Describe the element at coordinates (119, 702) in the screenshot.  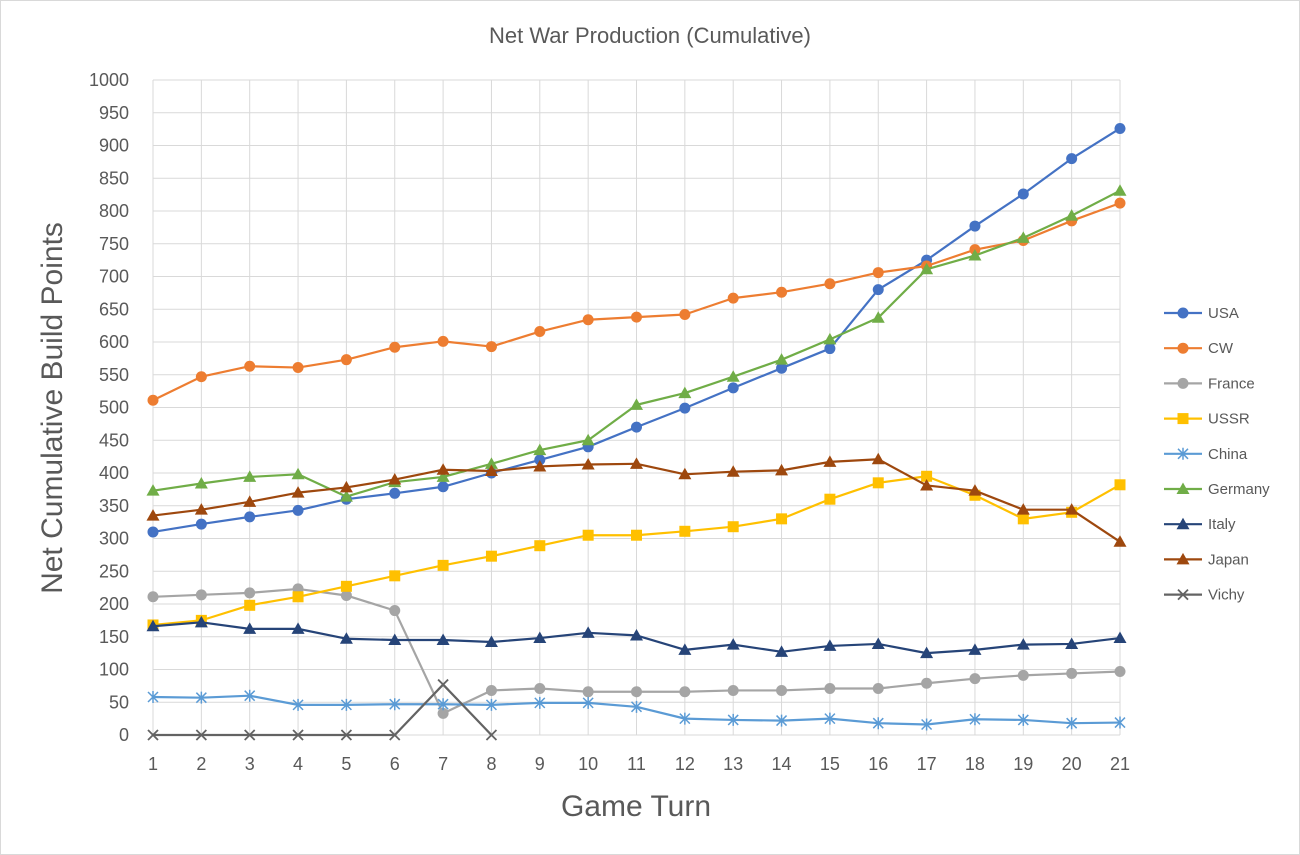
I see `y-tick-label: 50` at that location.